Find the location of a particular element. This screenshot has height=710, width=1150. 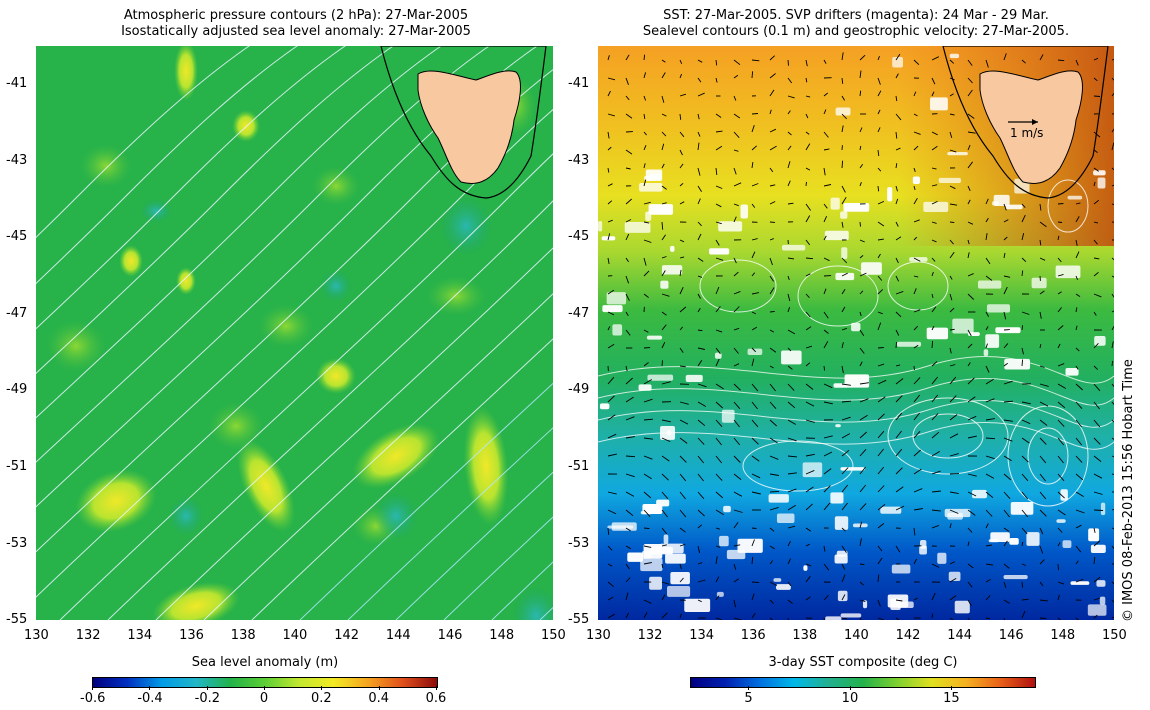

right-x-tick-label: 140 is located at coordinates (856, 635).